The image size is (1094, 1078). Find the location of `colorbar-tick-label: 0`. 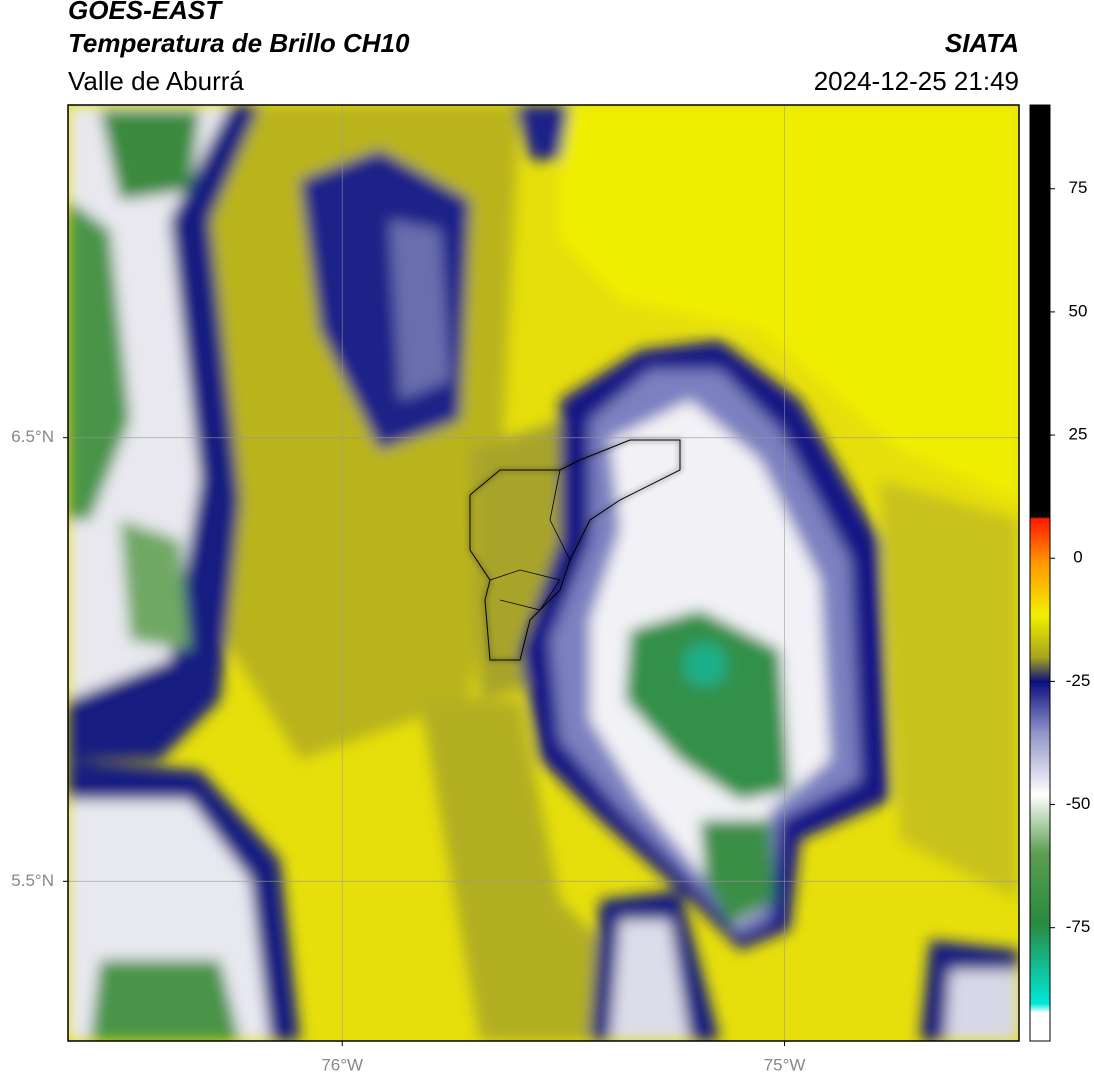

colorbar-tick-label: 0 is located at coordinates (1077, 557).